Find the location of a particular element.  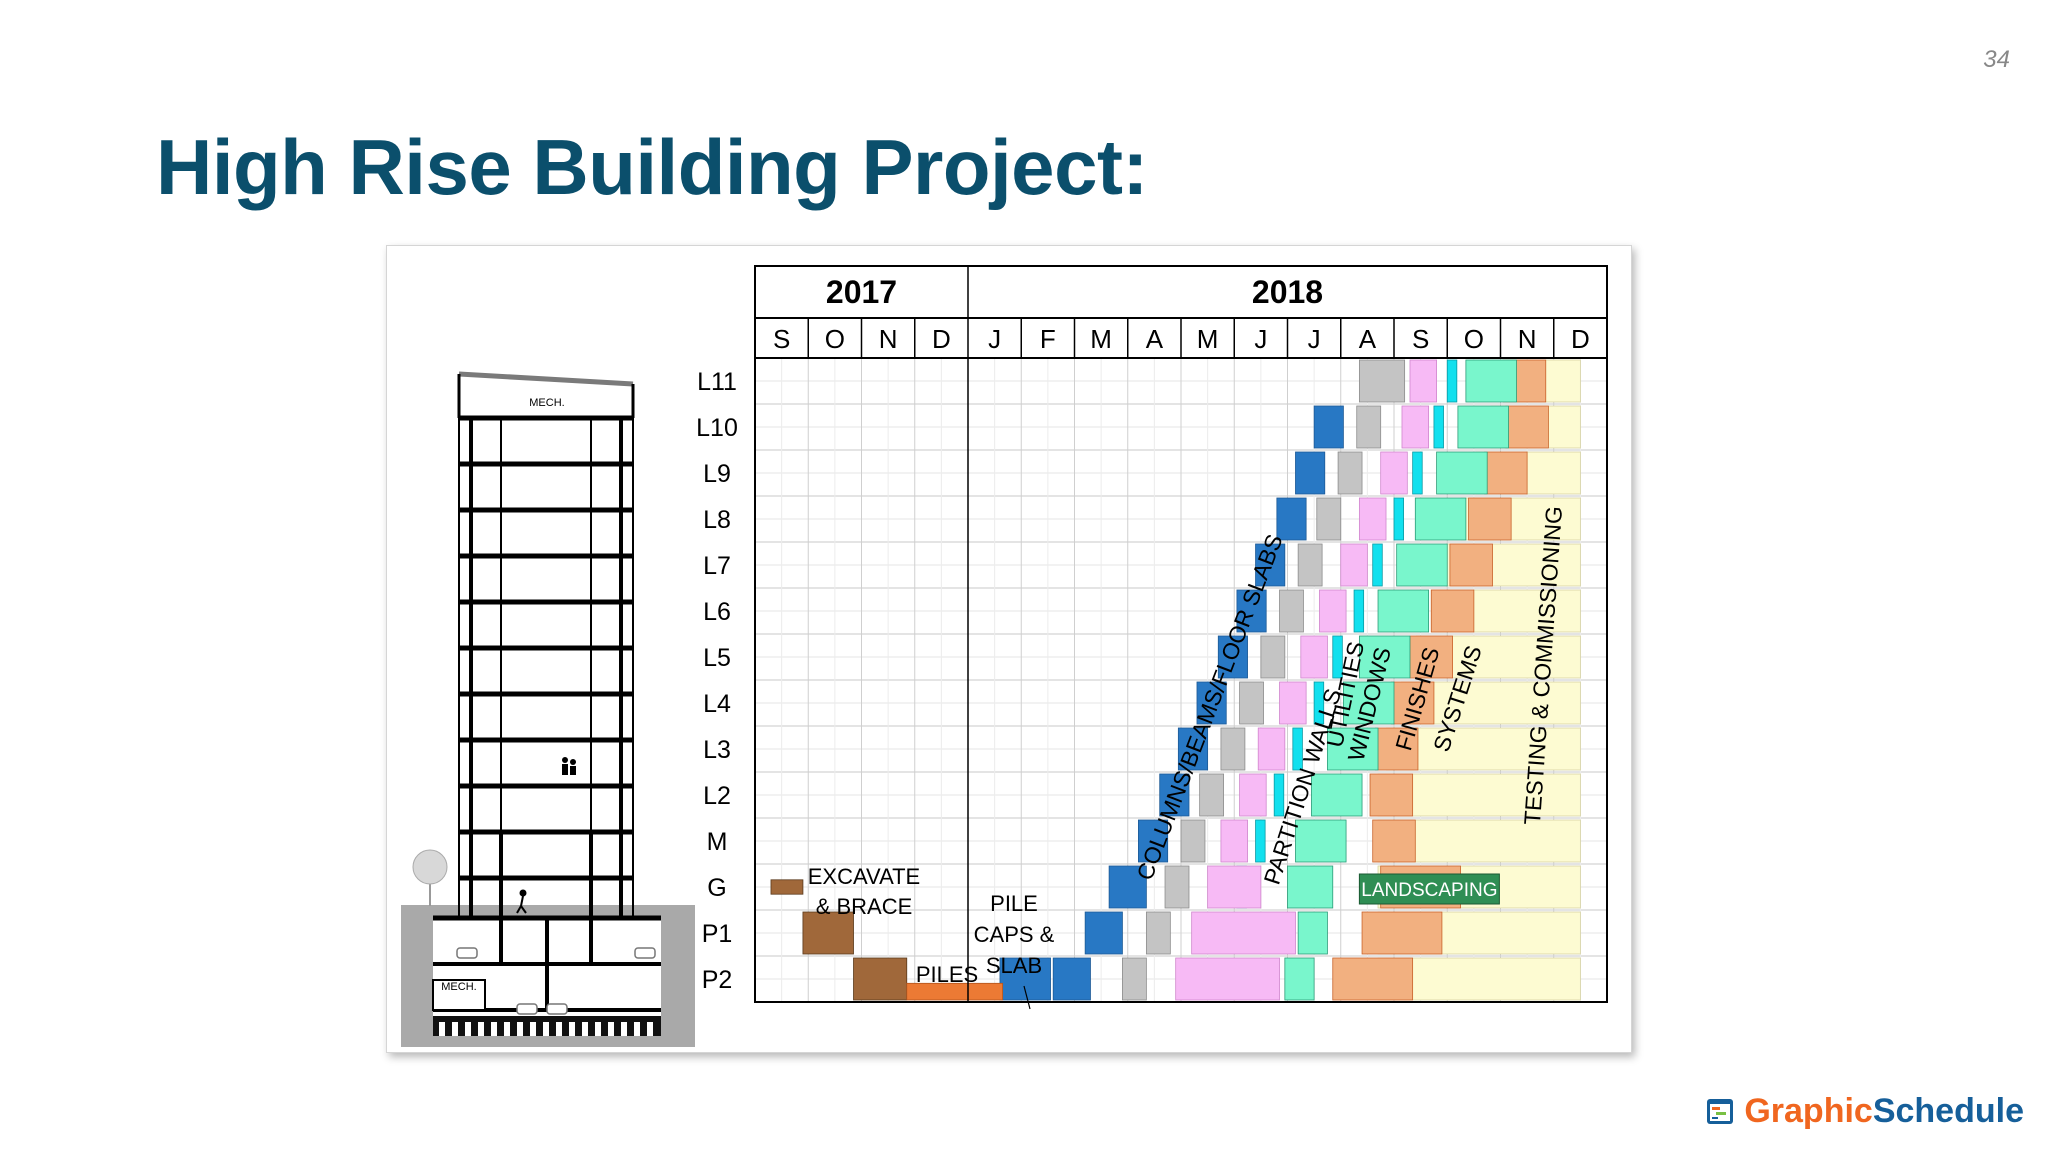

brand-name-part-a: Graphic is located at coordinates (1808, 1110).